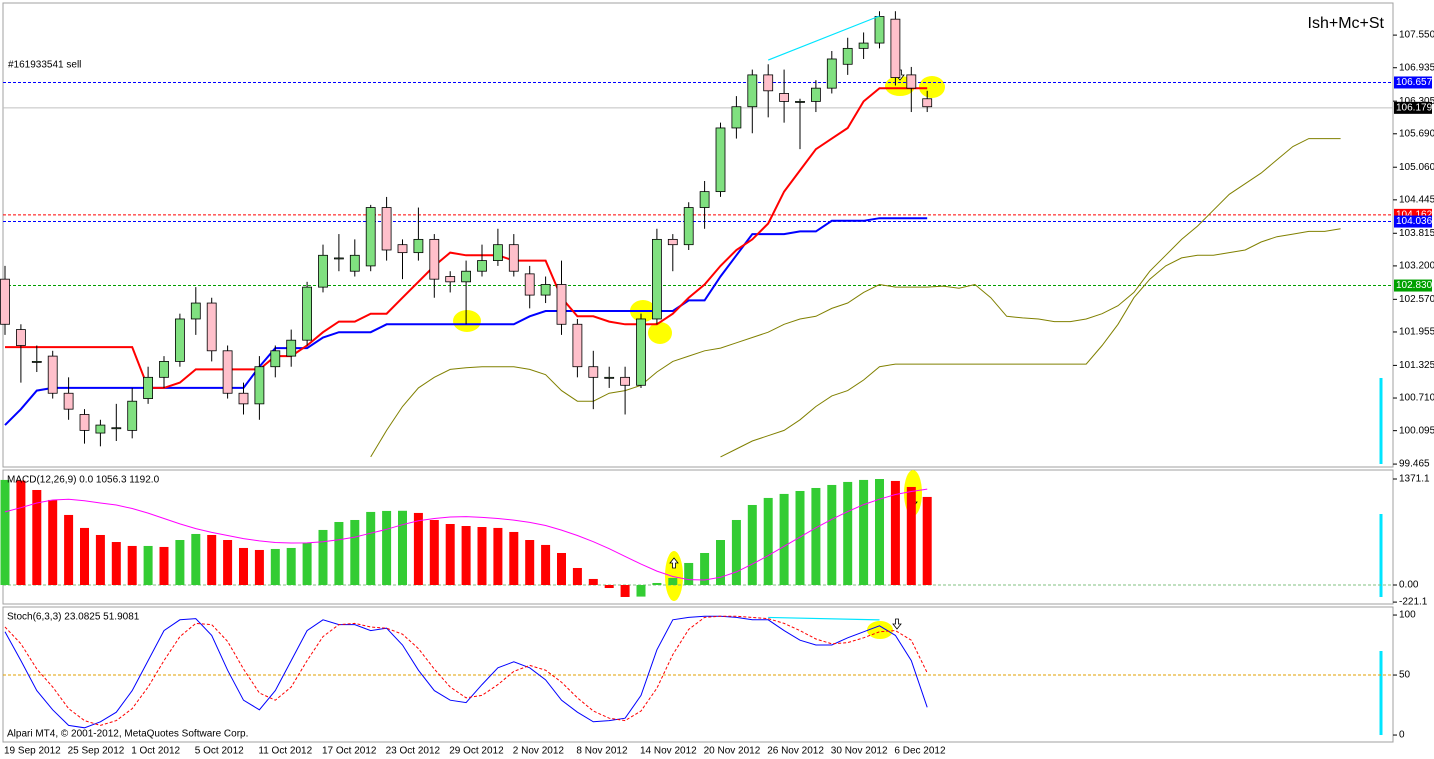  Describe the element at coordinates (1416, 35) in the screenshot. I see `y-tick-label: 107.550` at that location.